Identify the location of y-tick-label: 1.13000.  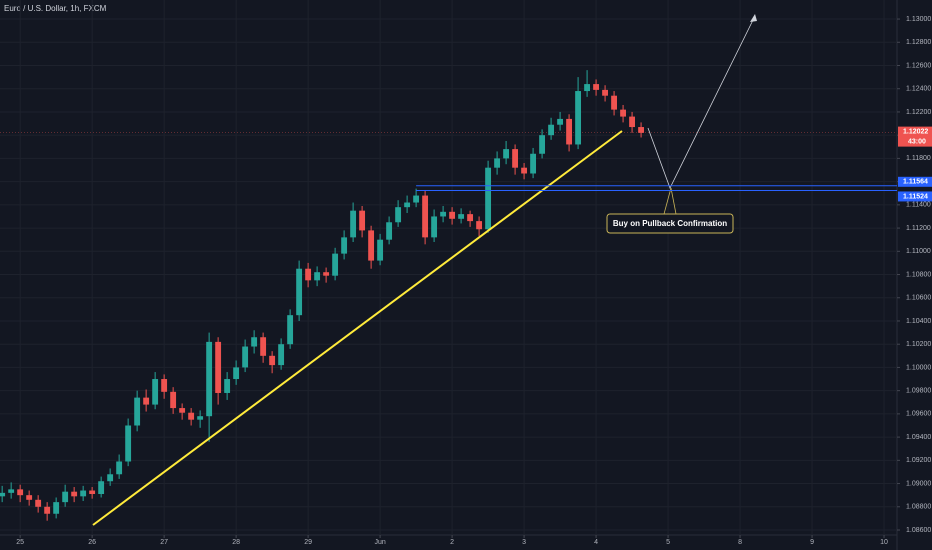
(918, 19).